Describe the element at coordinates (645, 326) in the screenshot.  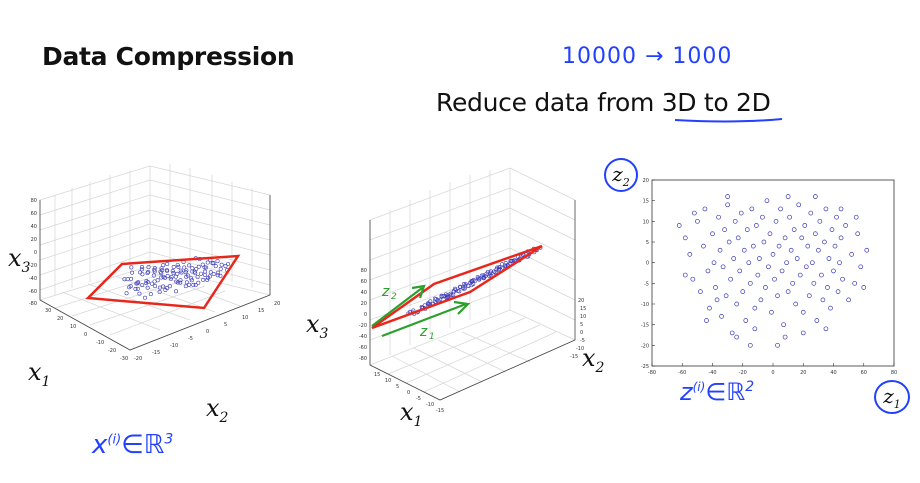
I see `scatter-y-tick: -15` at that location.